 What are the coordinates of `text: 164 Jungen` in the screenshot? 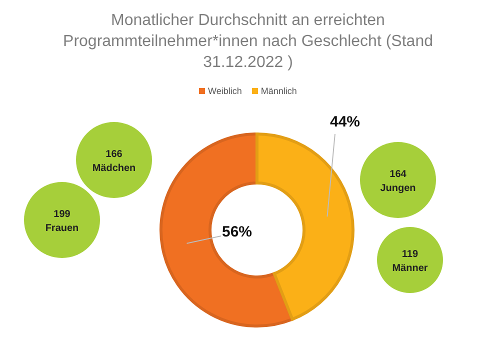 It's located at (398, 181).